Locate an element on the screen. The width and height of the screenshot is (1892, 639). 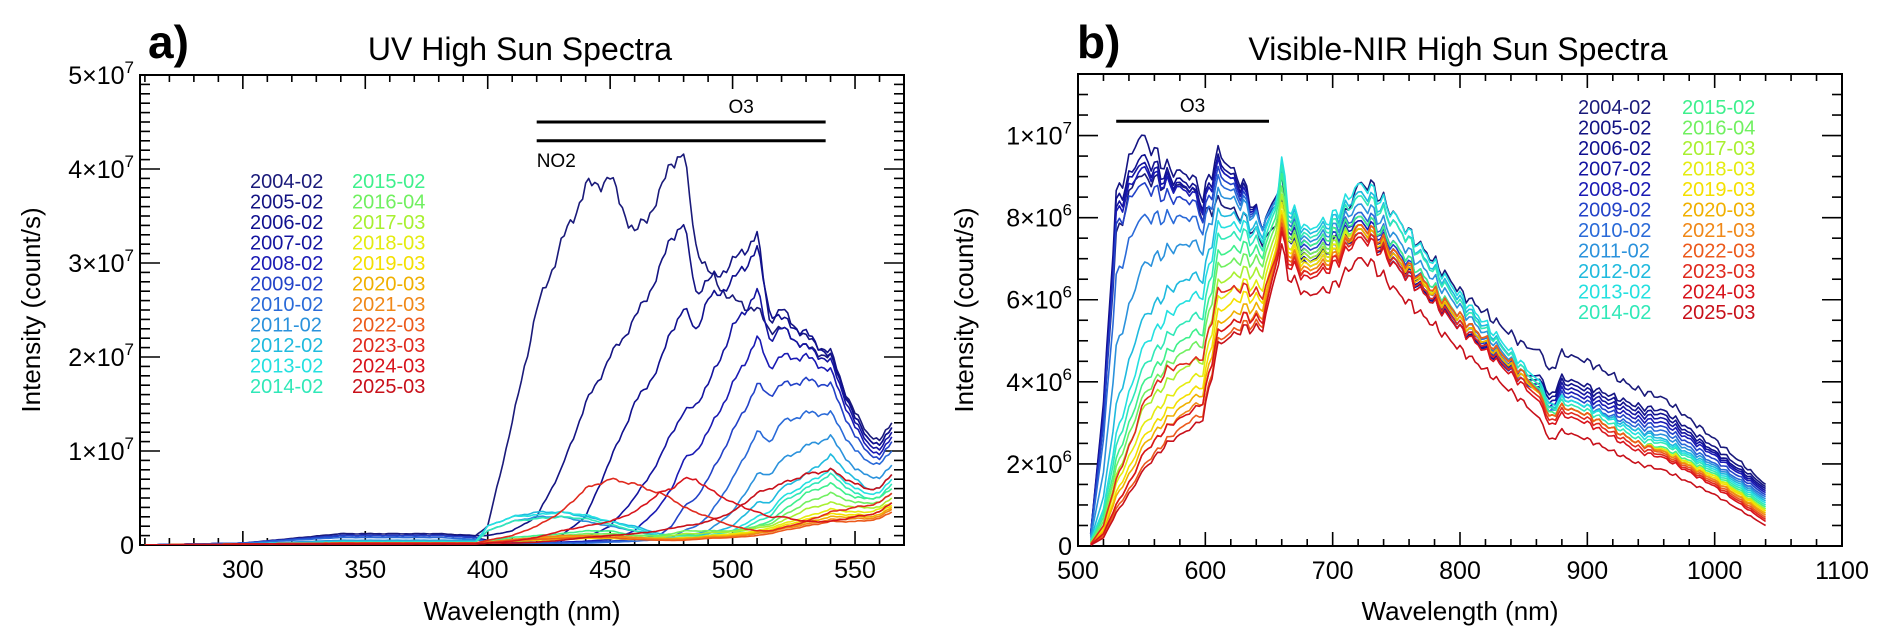
x-tick-label-a: 500 is located at coordinates (733, 570).